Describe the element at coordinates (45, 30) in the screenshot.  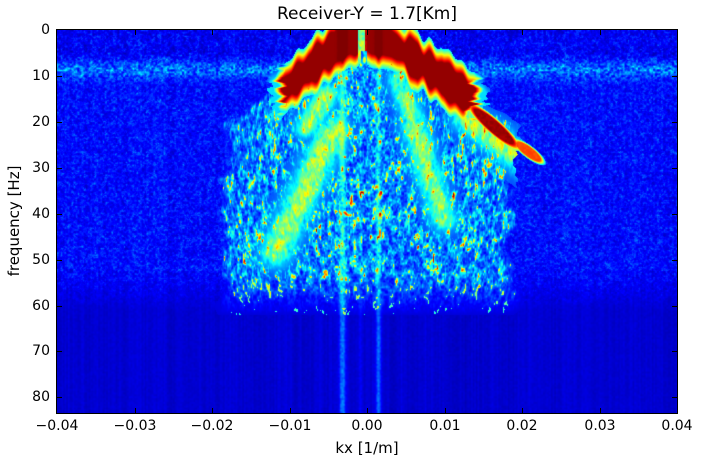
I see `y-tick-label: 0` at that location.